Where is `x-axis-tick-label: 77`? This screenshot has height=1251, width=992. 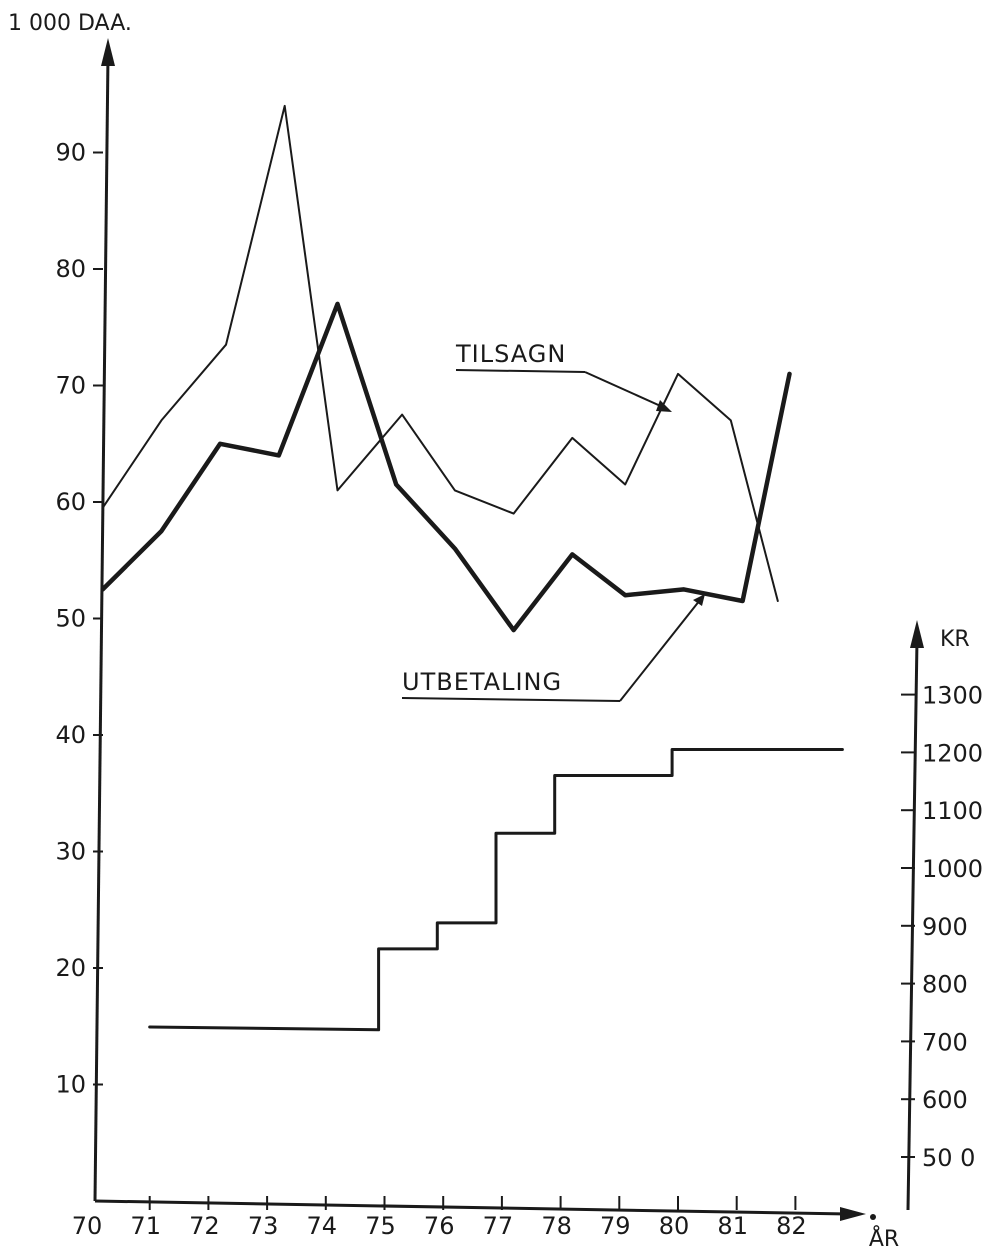 x-axis-tick-label: 77 is located at coordinates (498, 1226).